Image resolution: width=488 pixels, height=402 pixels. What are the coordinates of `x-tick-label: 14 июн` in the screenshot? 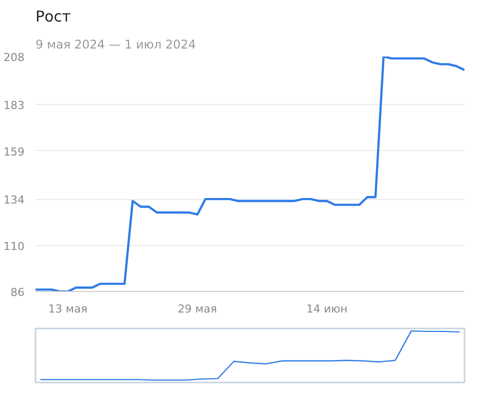 It's located at (327, 309).